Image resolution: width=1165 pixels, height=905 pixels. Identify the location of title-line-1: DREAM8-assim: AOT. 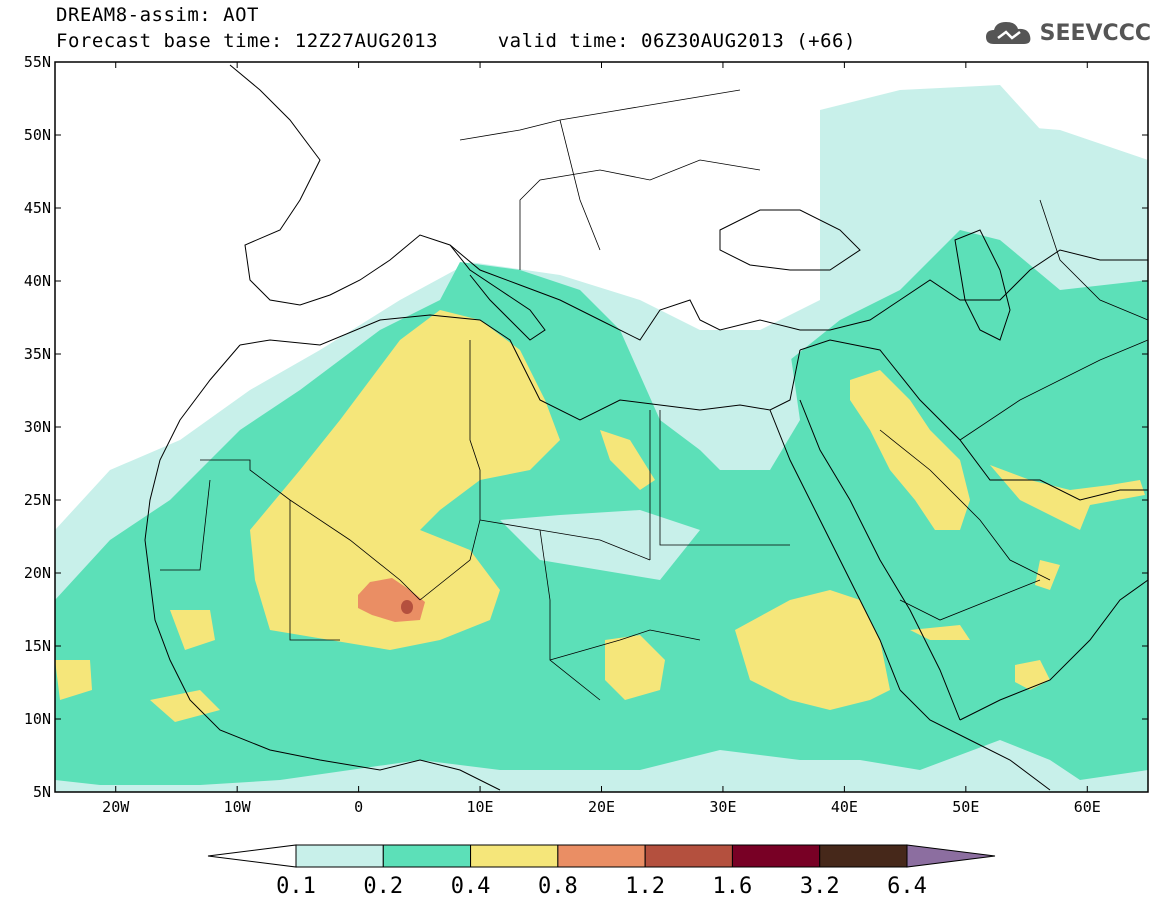
(157, 15).